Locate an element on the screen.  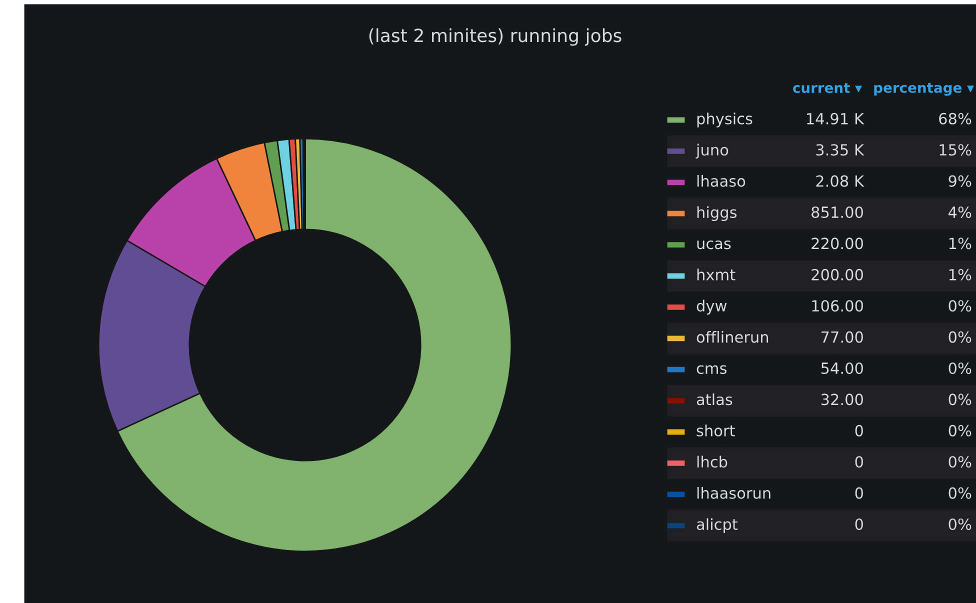
text: current ▾ is located at coordinates (827, 88).